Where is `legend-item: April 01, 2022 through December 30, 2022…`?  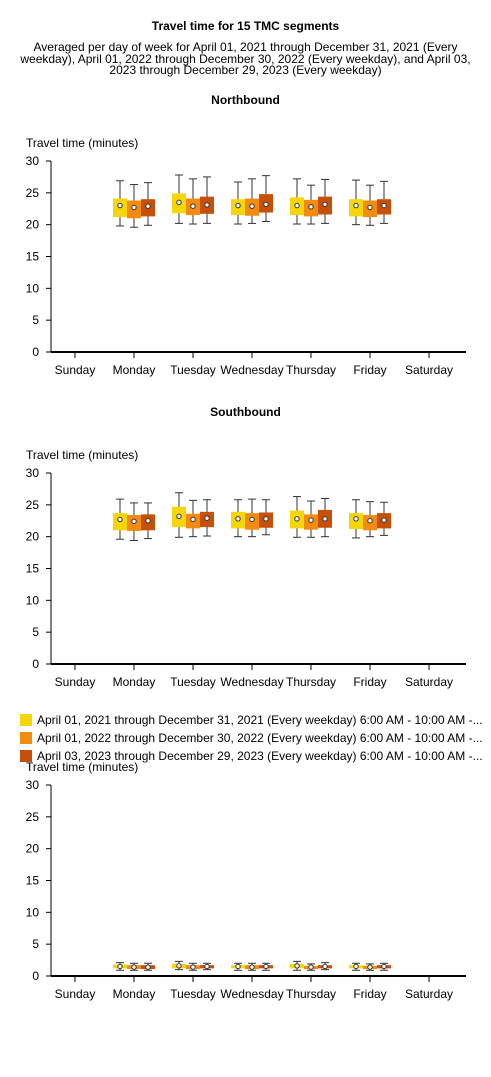
legend-item: April 01, 2022 through December 30, 2022… is located at coordinates (255, 738).